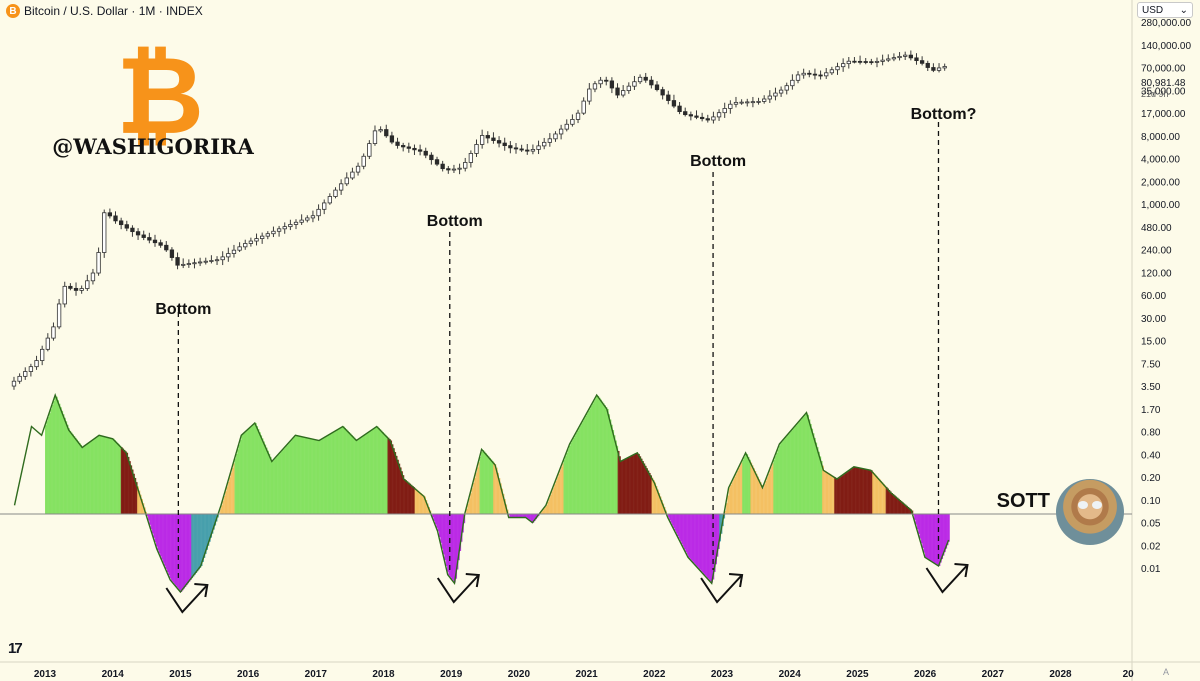 Image resolution: width=1200 pixels, height=681 pixels. I want to click on time-tick-label: 2014, so click(113, 674).